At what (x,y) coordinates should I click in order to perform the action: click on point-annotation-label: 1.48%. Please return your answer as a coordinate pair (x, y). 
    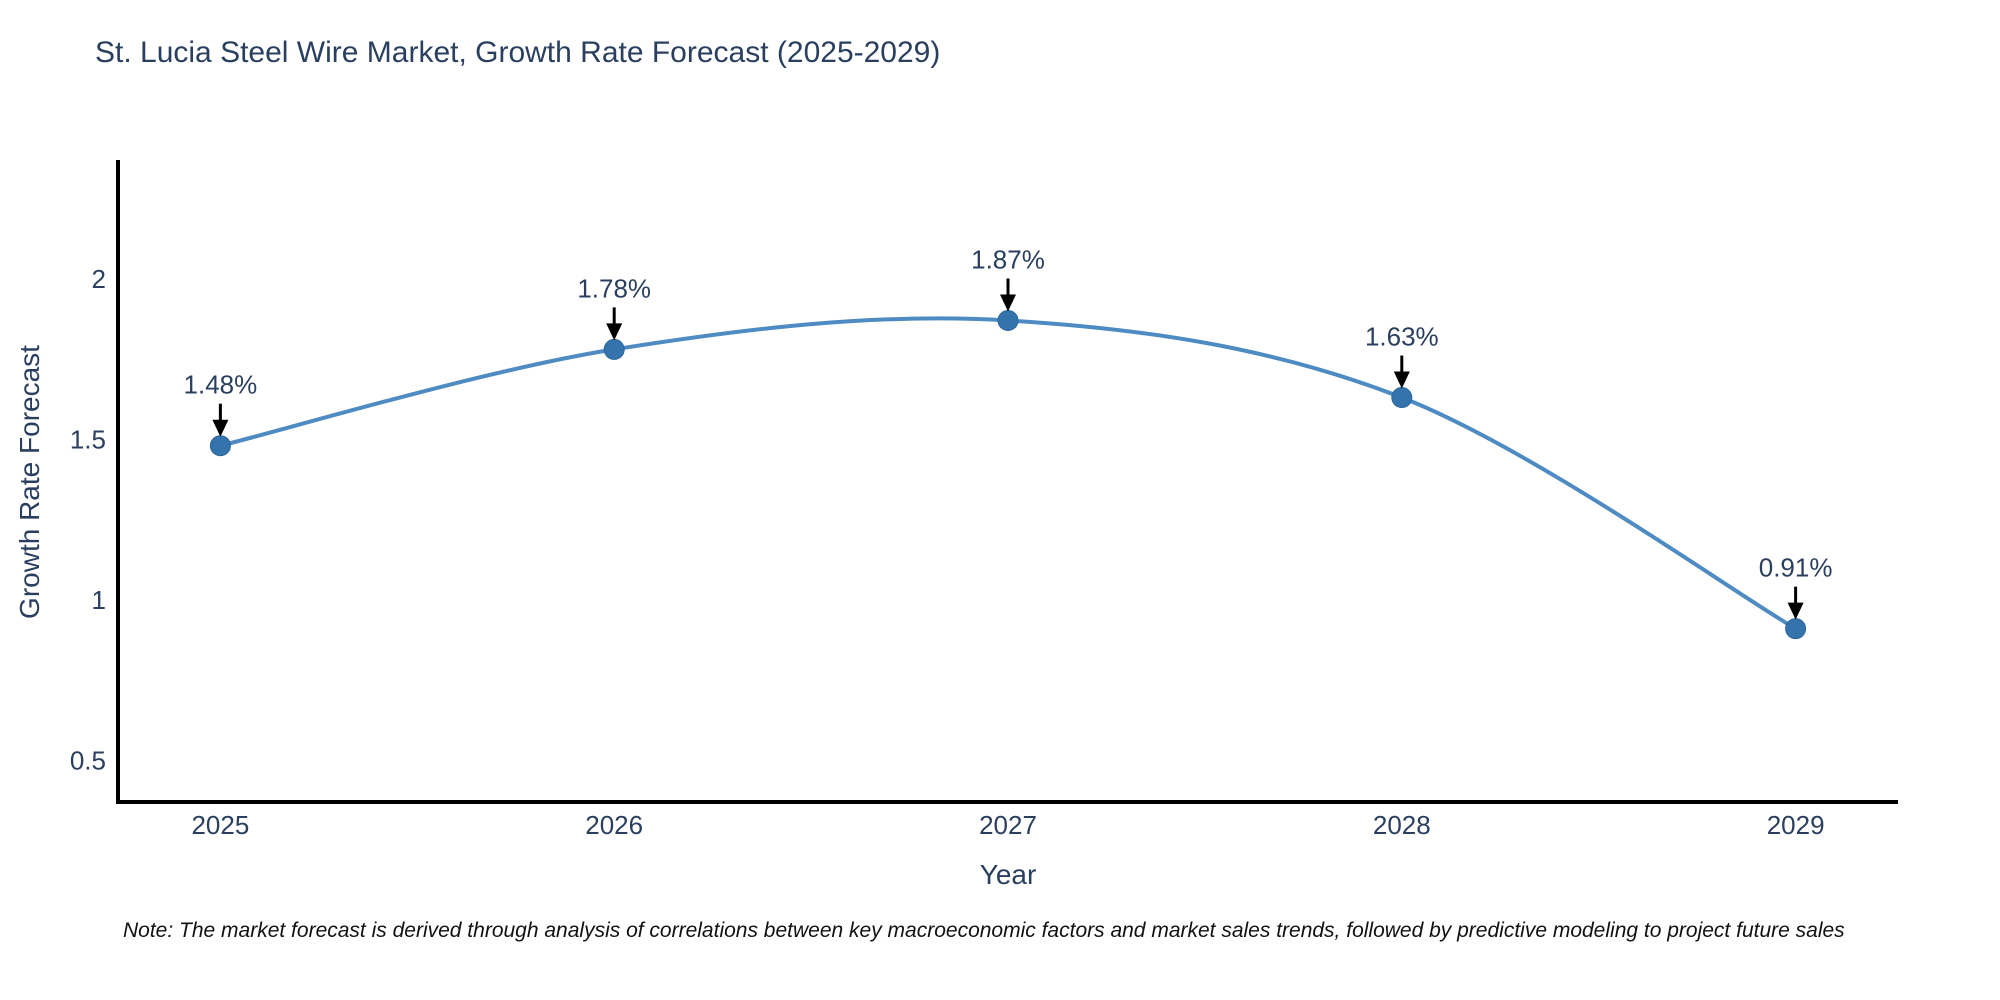
    Looking at the image, I should click on (221, 385).